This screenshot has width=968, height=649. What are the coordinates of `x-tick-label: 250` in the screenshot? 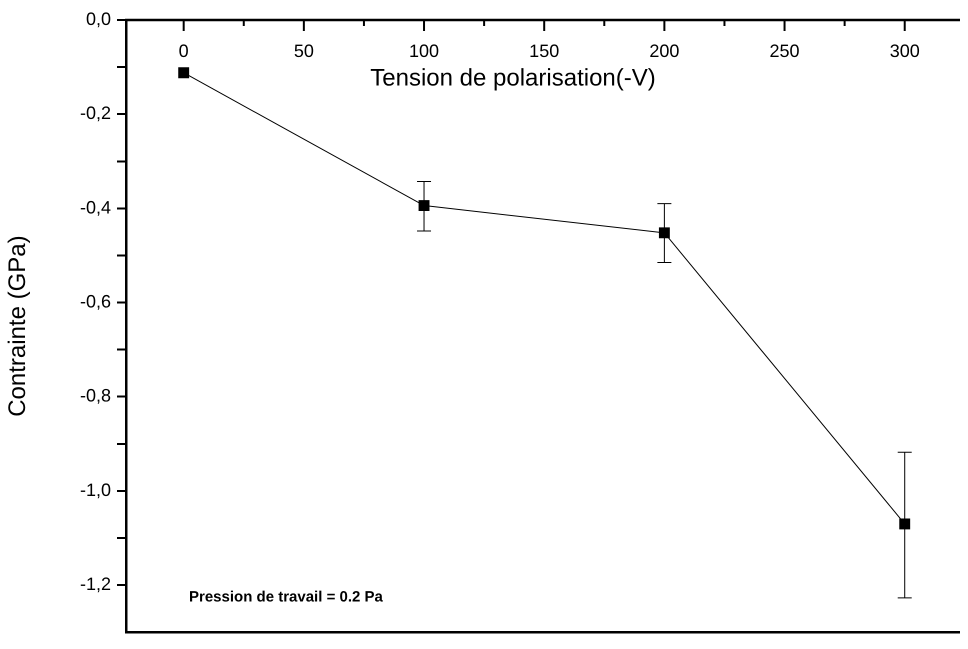 It's located at (785, 50).